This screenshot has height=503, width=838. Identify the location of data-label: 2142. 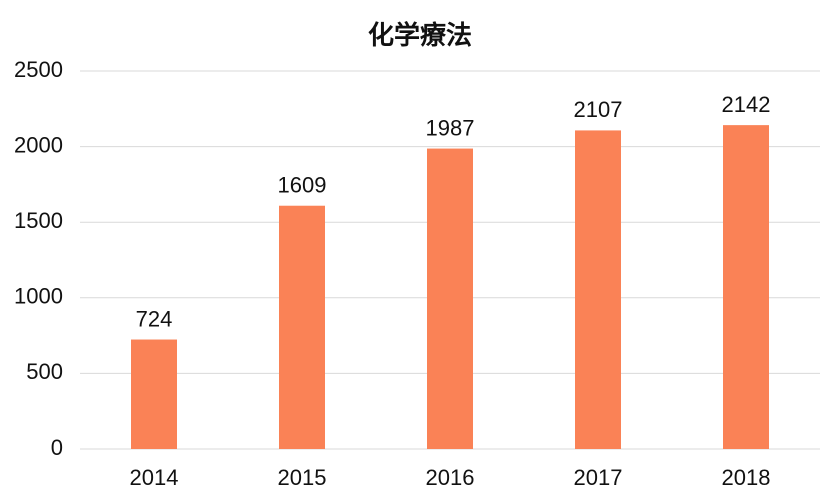
(746, 104).